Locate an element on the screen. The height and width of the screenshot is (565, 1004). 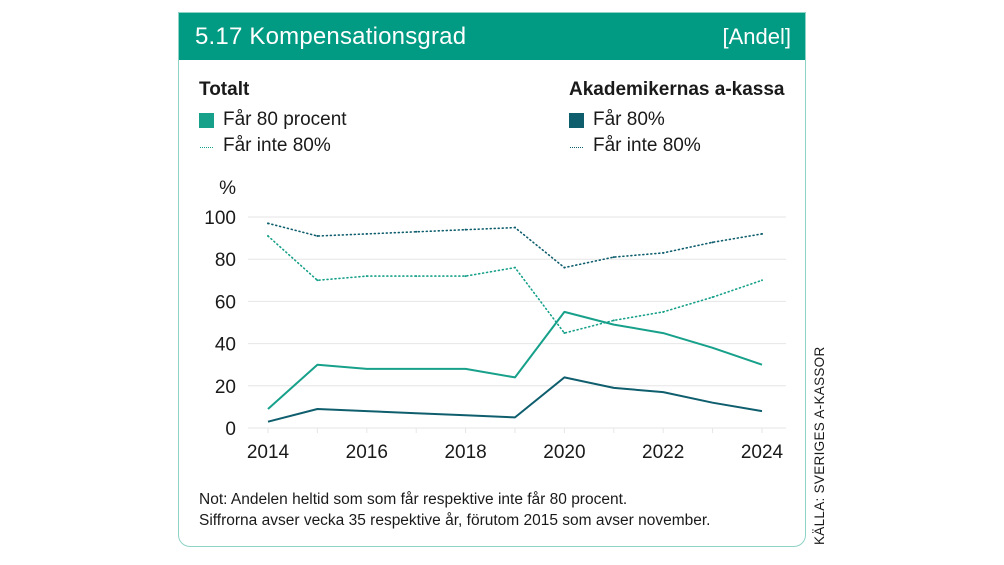
legend-title-totalt: Totalt is located at coordinates (224, 89).